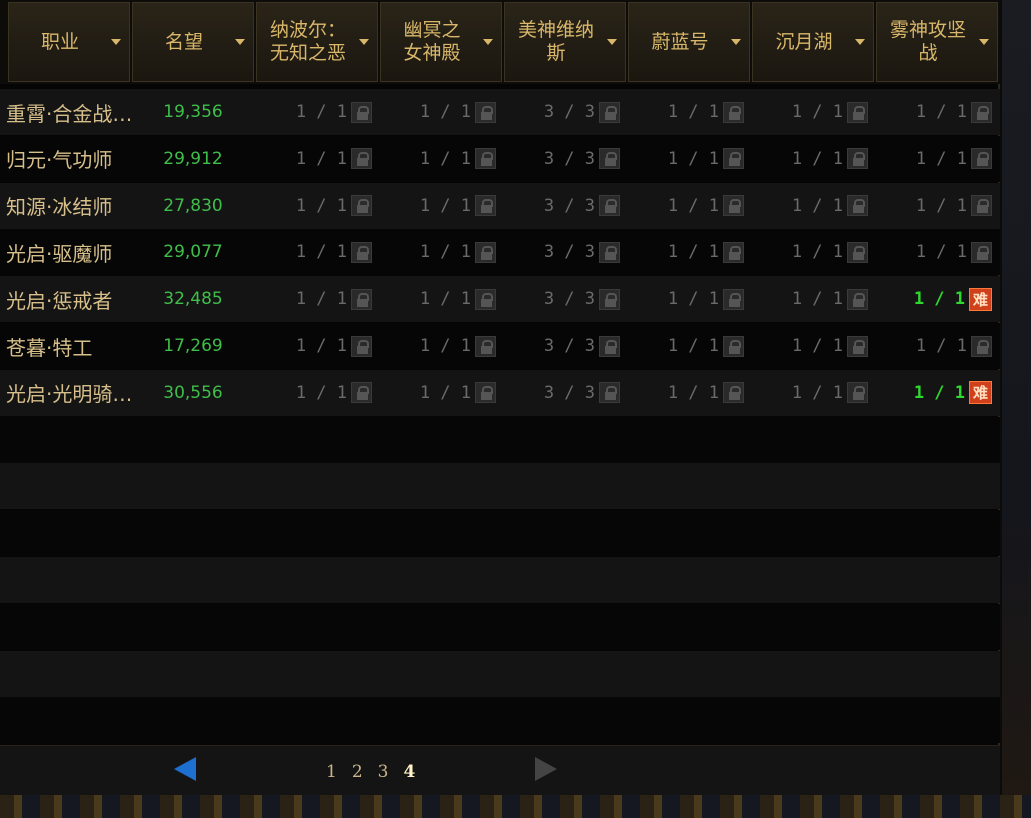 This screenshot has width=1031, height=818. I want to click on column-header: 名望, so click(193, 42).